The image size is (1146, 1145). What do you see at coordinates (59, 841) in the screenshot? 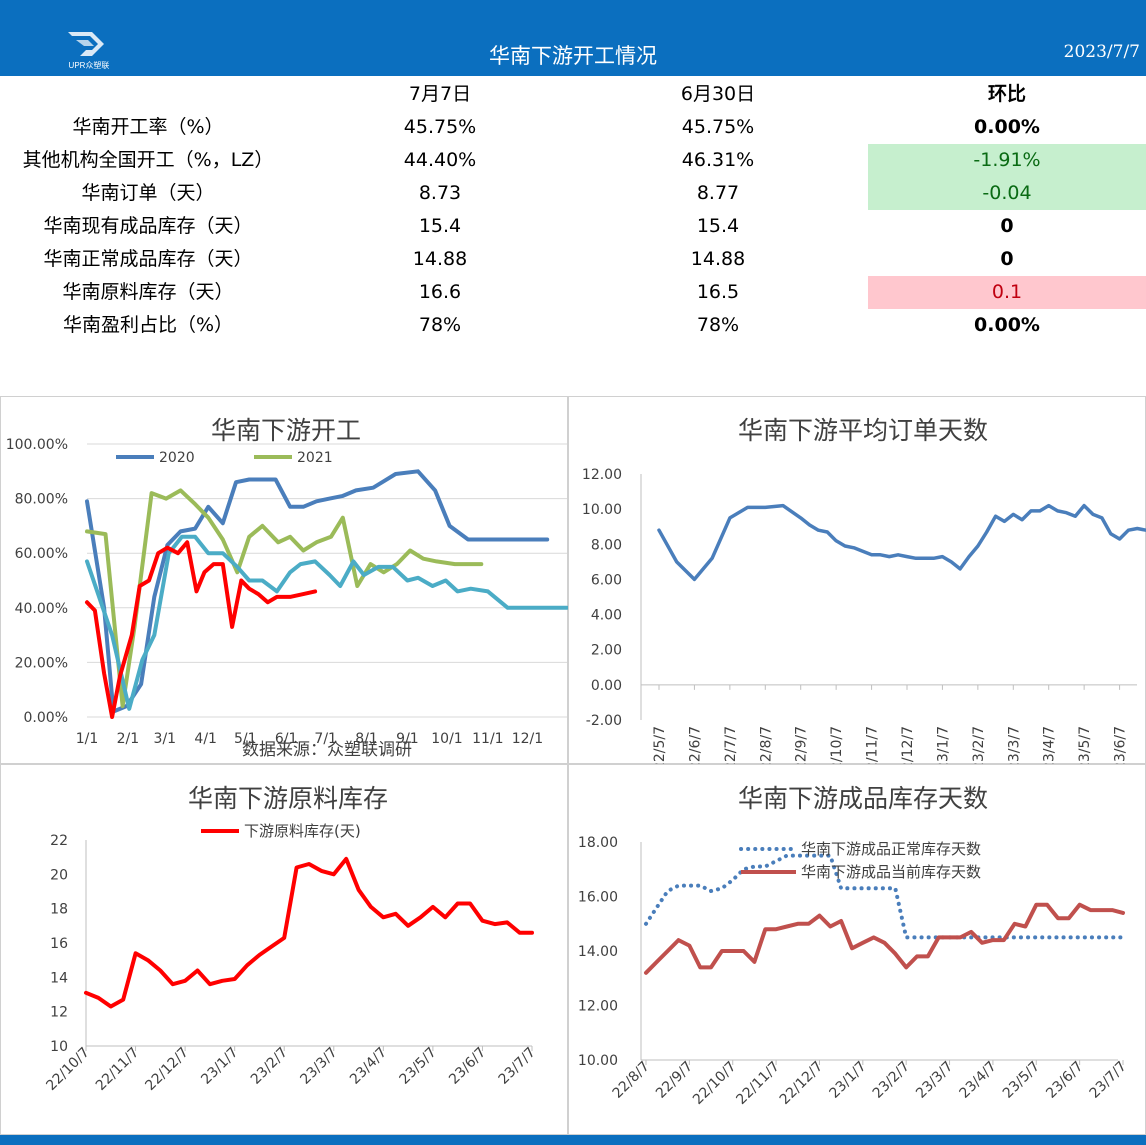
I see `y-tick-label: 22` at bounding box center [59, 841].